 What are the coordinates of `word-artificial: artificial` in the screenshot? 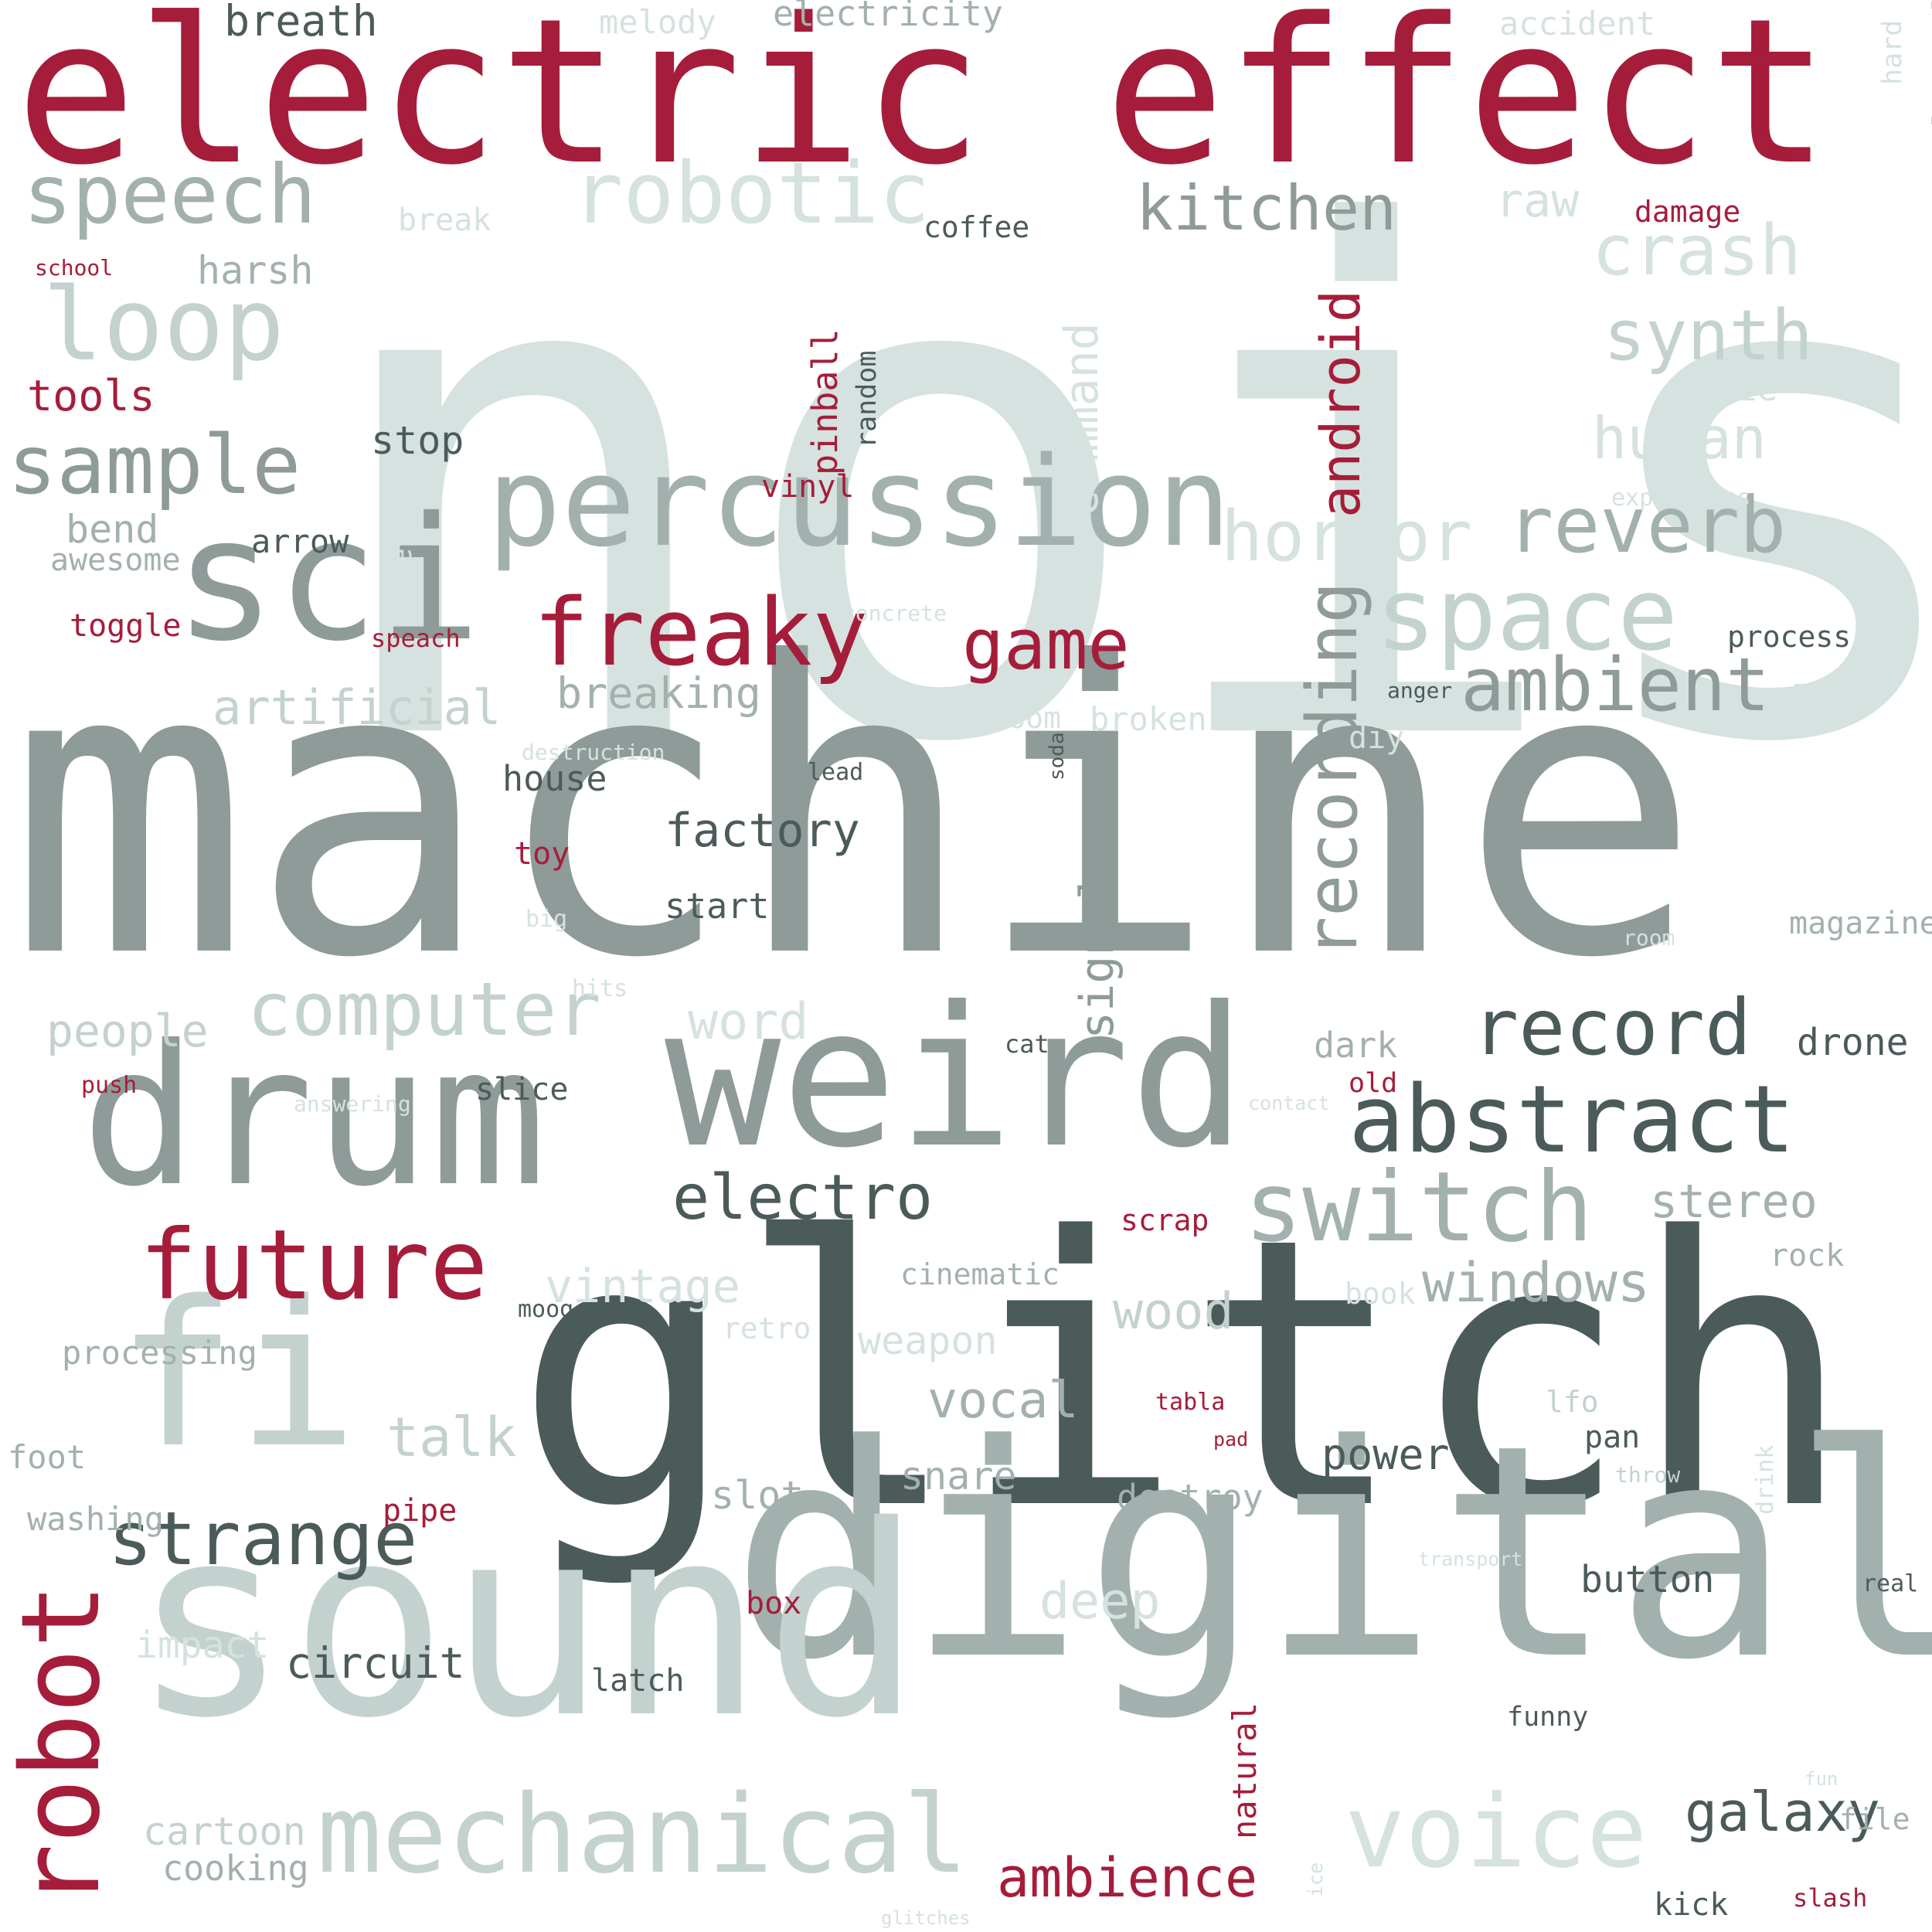 It's located at (358, 708).